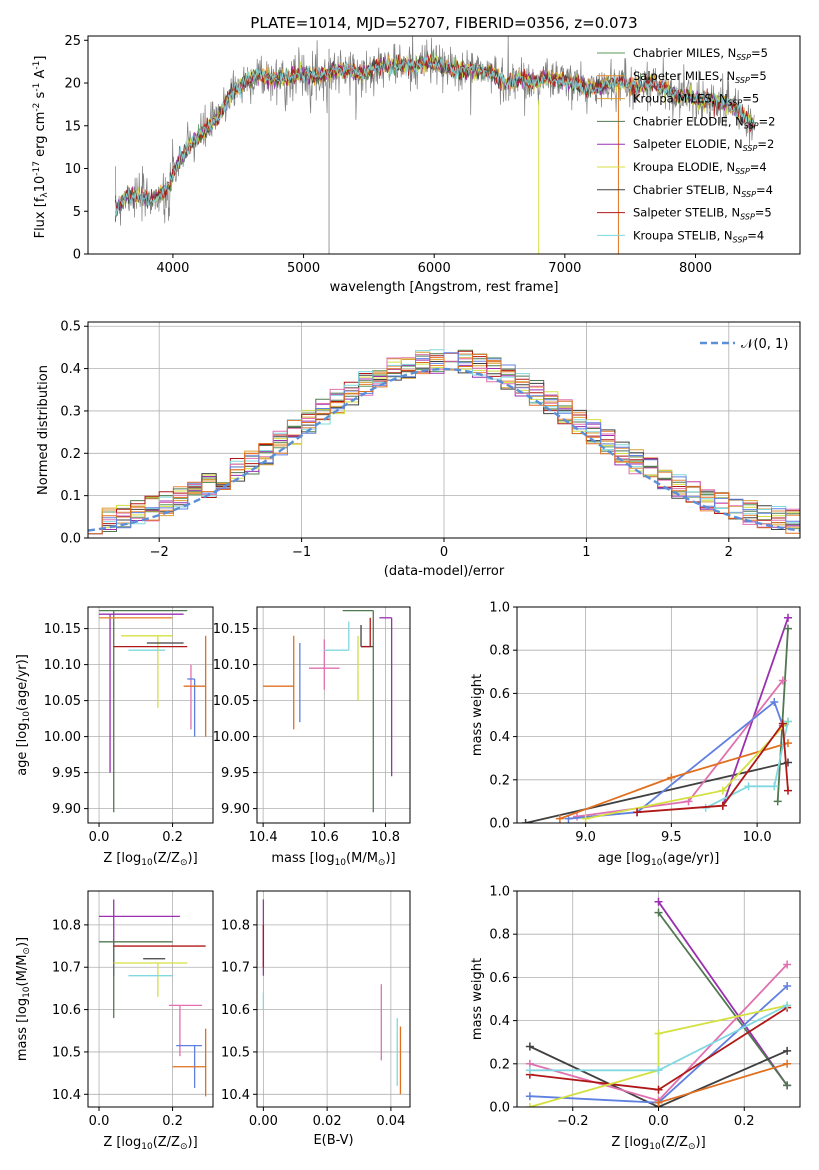  I want to click on grid-mass-vs-EBV, so click(333, 999).